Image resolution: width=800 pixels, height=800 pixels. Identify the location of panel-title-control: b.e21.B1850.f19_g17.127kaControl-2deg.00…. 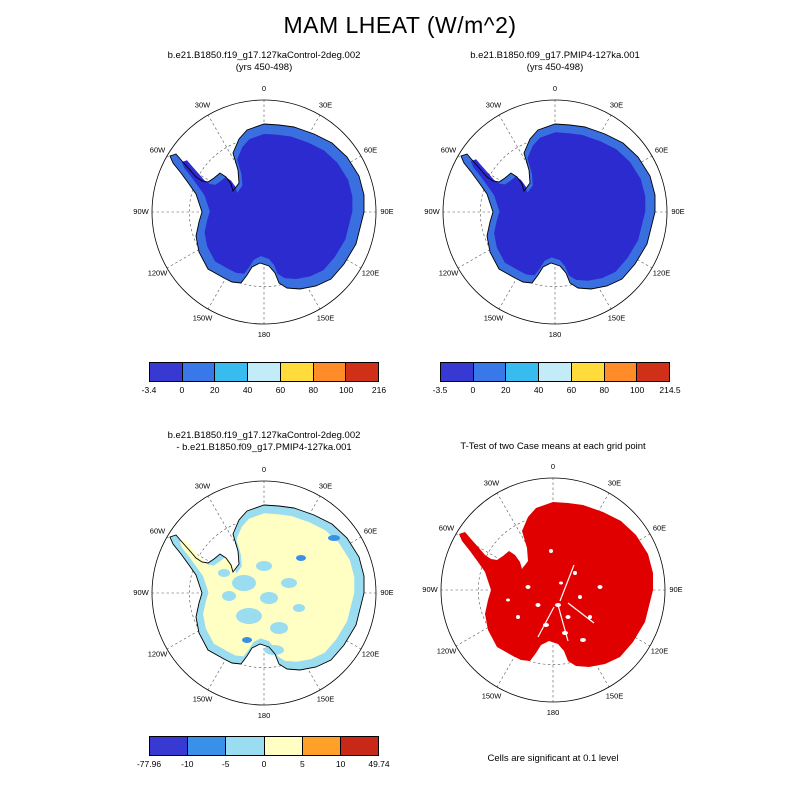
(264, 61).